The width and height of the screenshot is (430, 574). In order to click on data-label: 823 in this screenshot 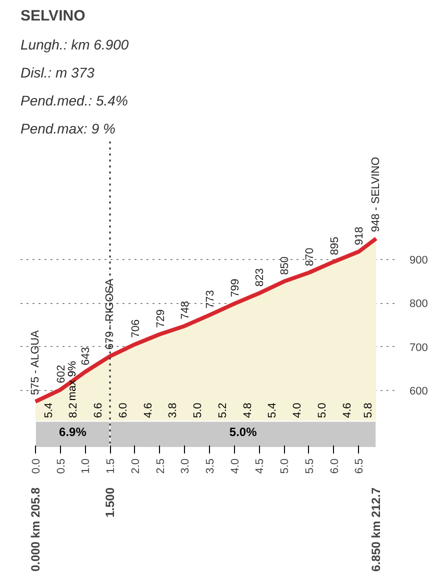, I will do `click(260, 277)`.